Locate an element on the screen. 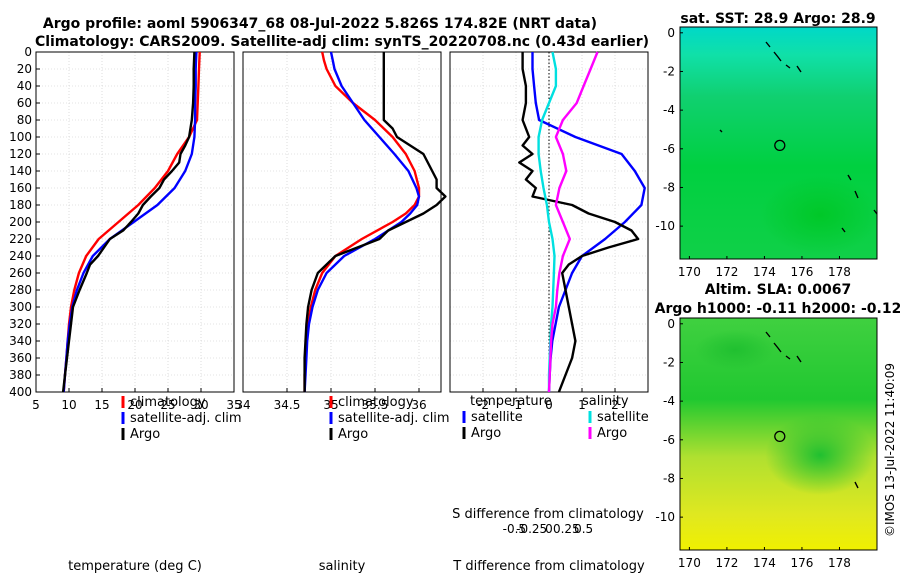 This screenshot has height=580, width=900. x-tick-label: 20 is located at coordinates (134, 405).